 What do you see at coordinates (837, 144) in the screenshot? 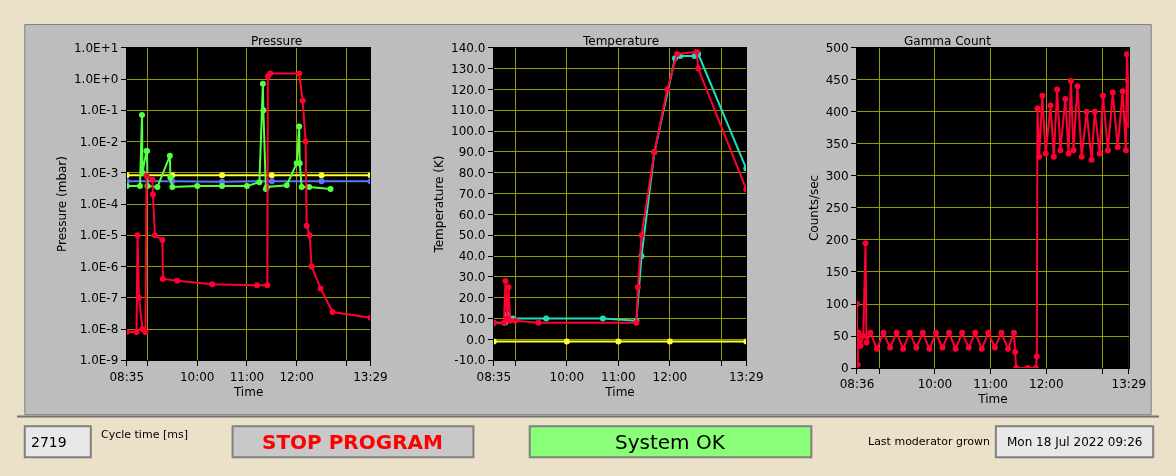
I see `y-tick-label: 350` at bounding box center [837, 144].